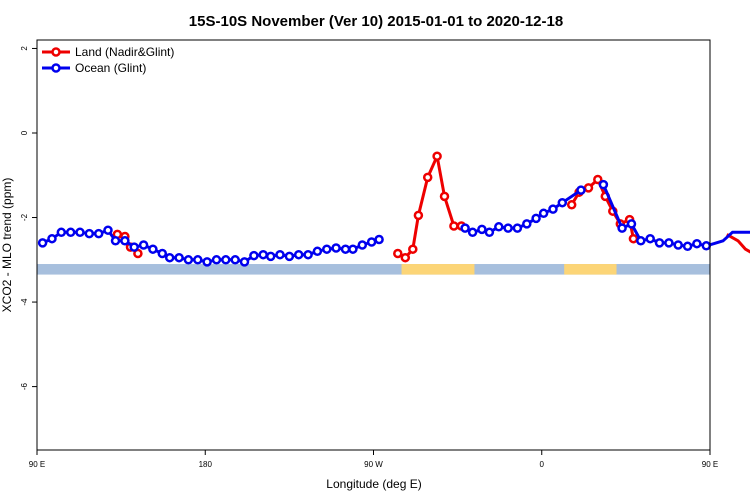  Describe the element at coordinates (110, 68) in the screenshot. I see `legend-label-1: Ocean (Glint)` at that location.